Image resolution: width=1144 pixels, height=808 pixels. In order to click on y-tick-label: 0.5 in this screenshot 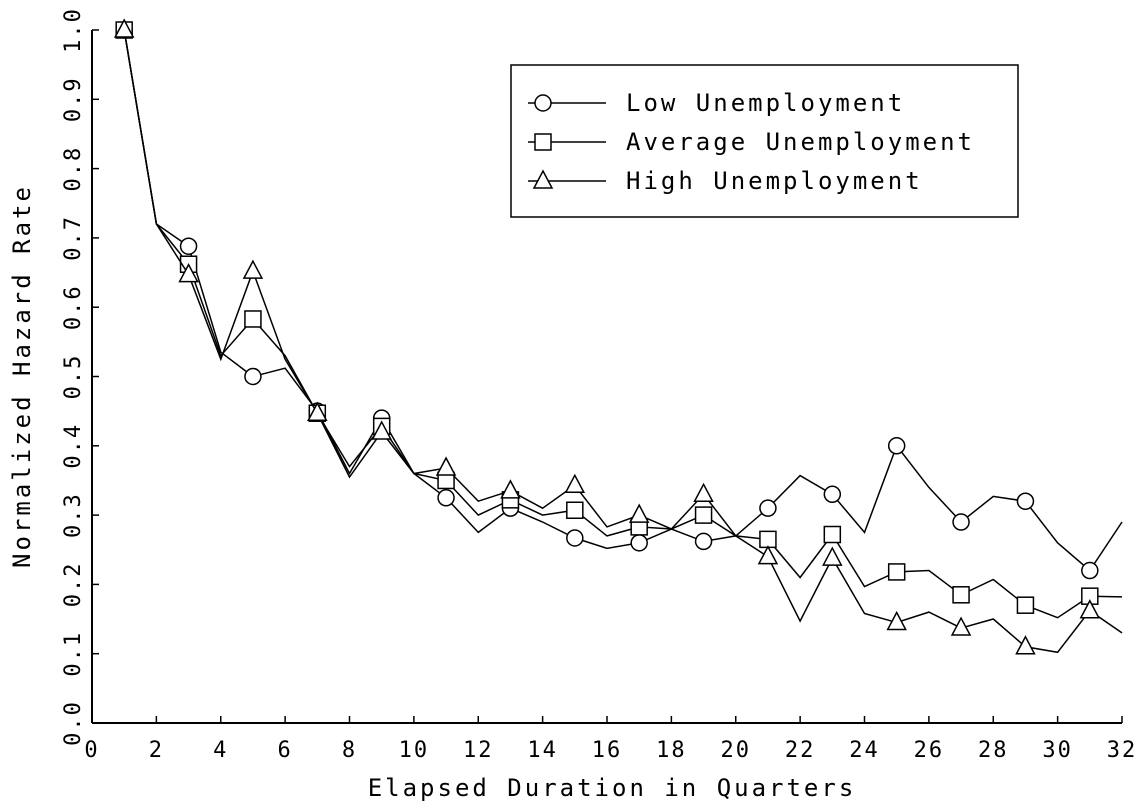, I will do `click(73, 377)`.